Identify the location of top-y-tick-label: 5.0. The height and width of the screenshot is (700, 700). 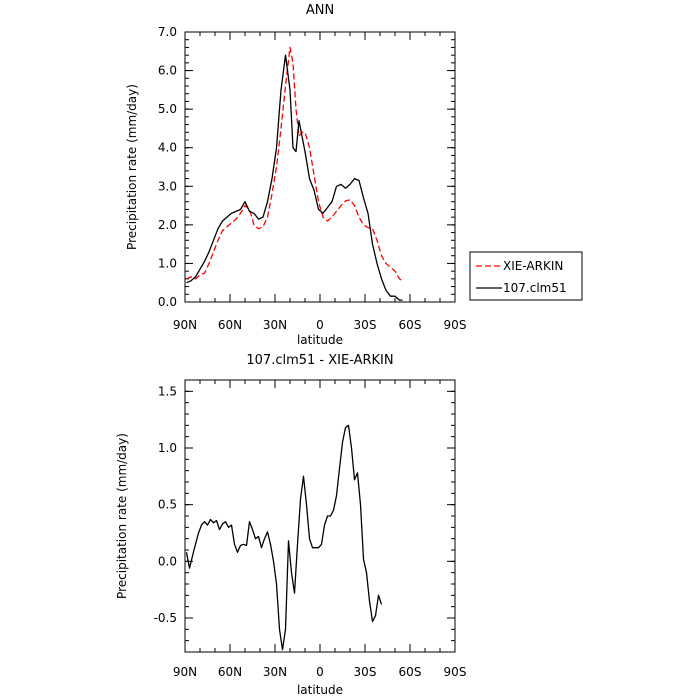
(167, 109).